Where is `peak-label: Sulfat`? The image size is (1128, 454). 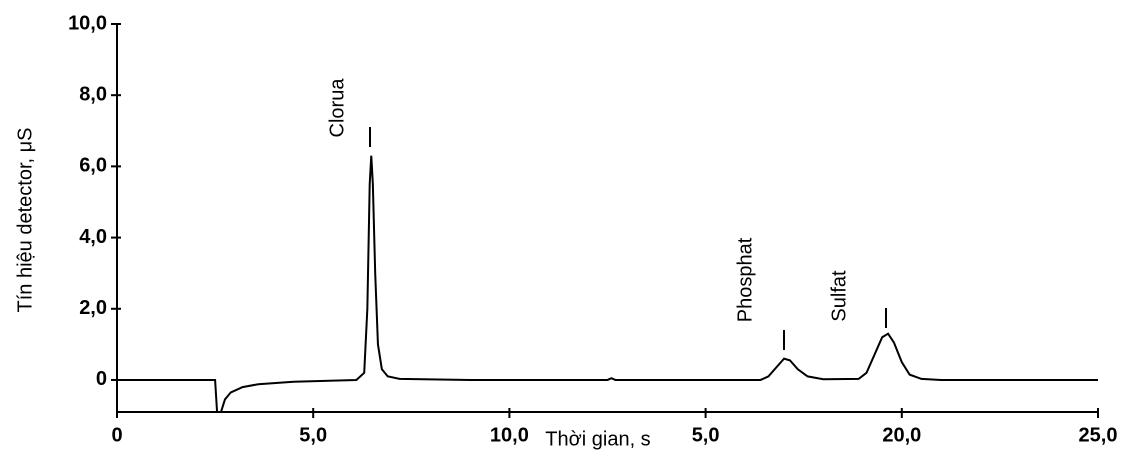
peak-label: Sulfat is located at coordinates (839, 296).